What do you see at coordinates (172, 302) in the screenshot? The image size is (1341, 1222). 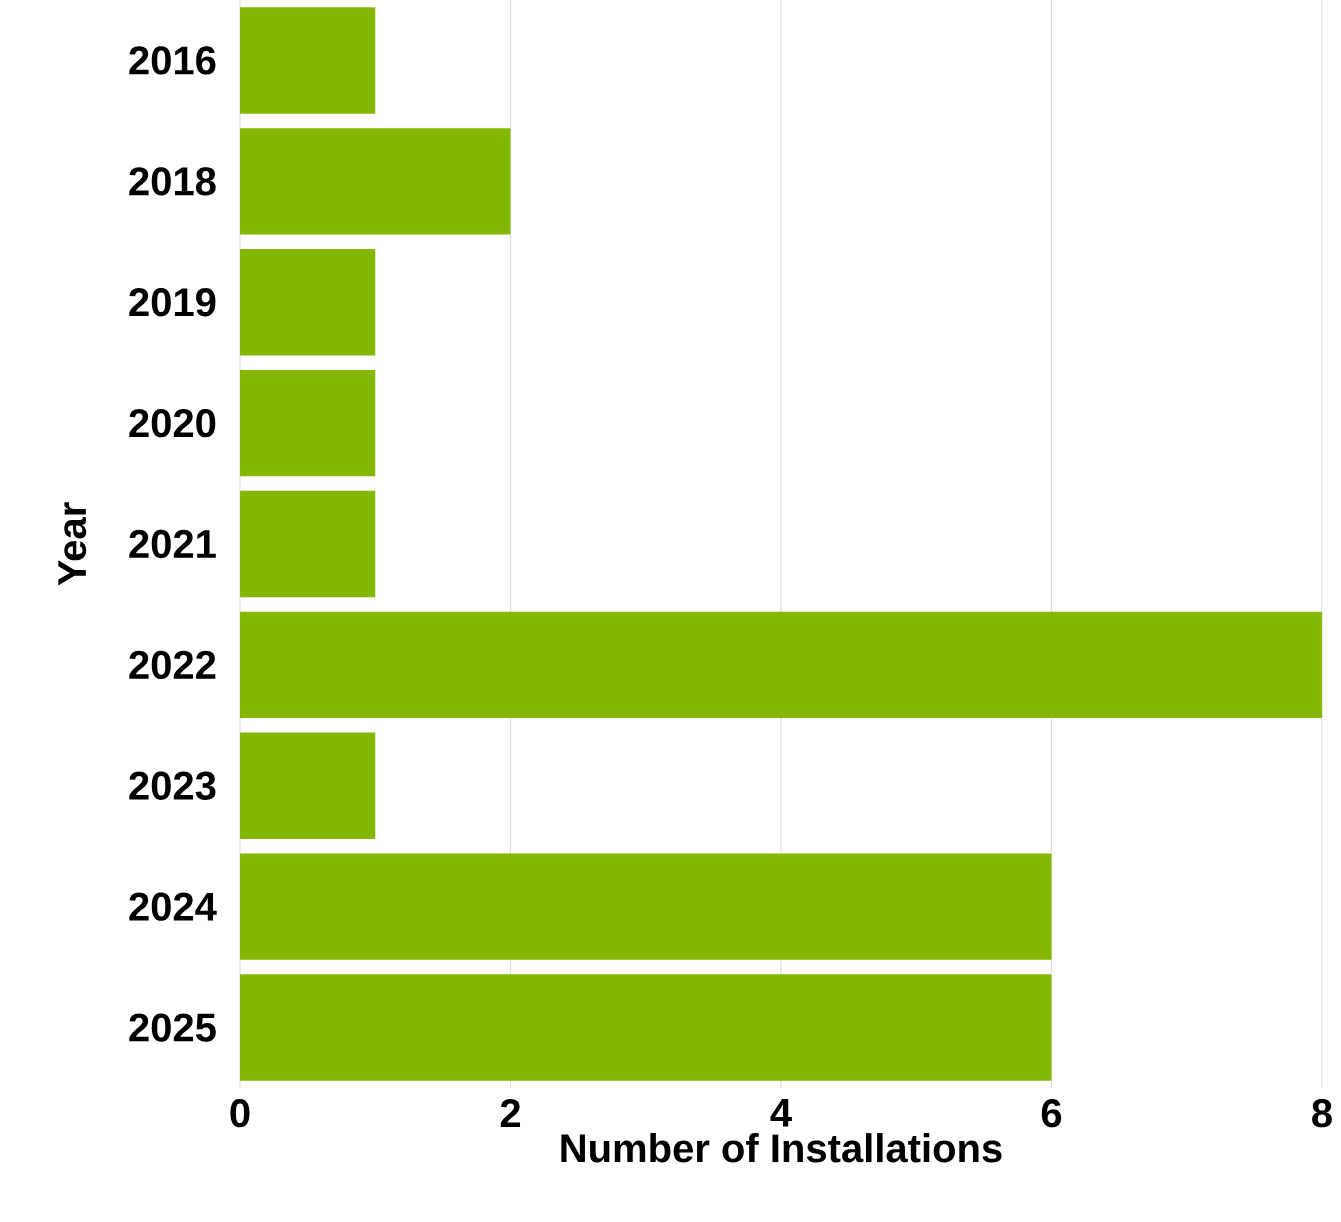 I see `y-tick-label: 2019` at bounding box center [172, 302].